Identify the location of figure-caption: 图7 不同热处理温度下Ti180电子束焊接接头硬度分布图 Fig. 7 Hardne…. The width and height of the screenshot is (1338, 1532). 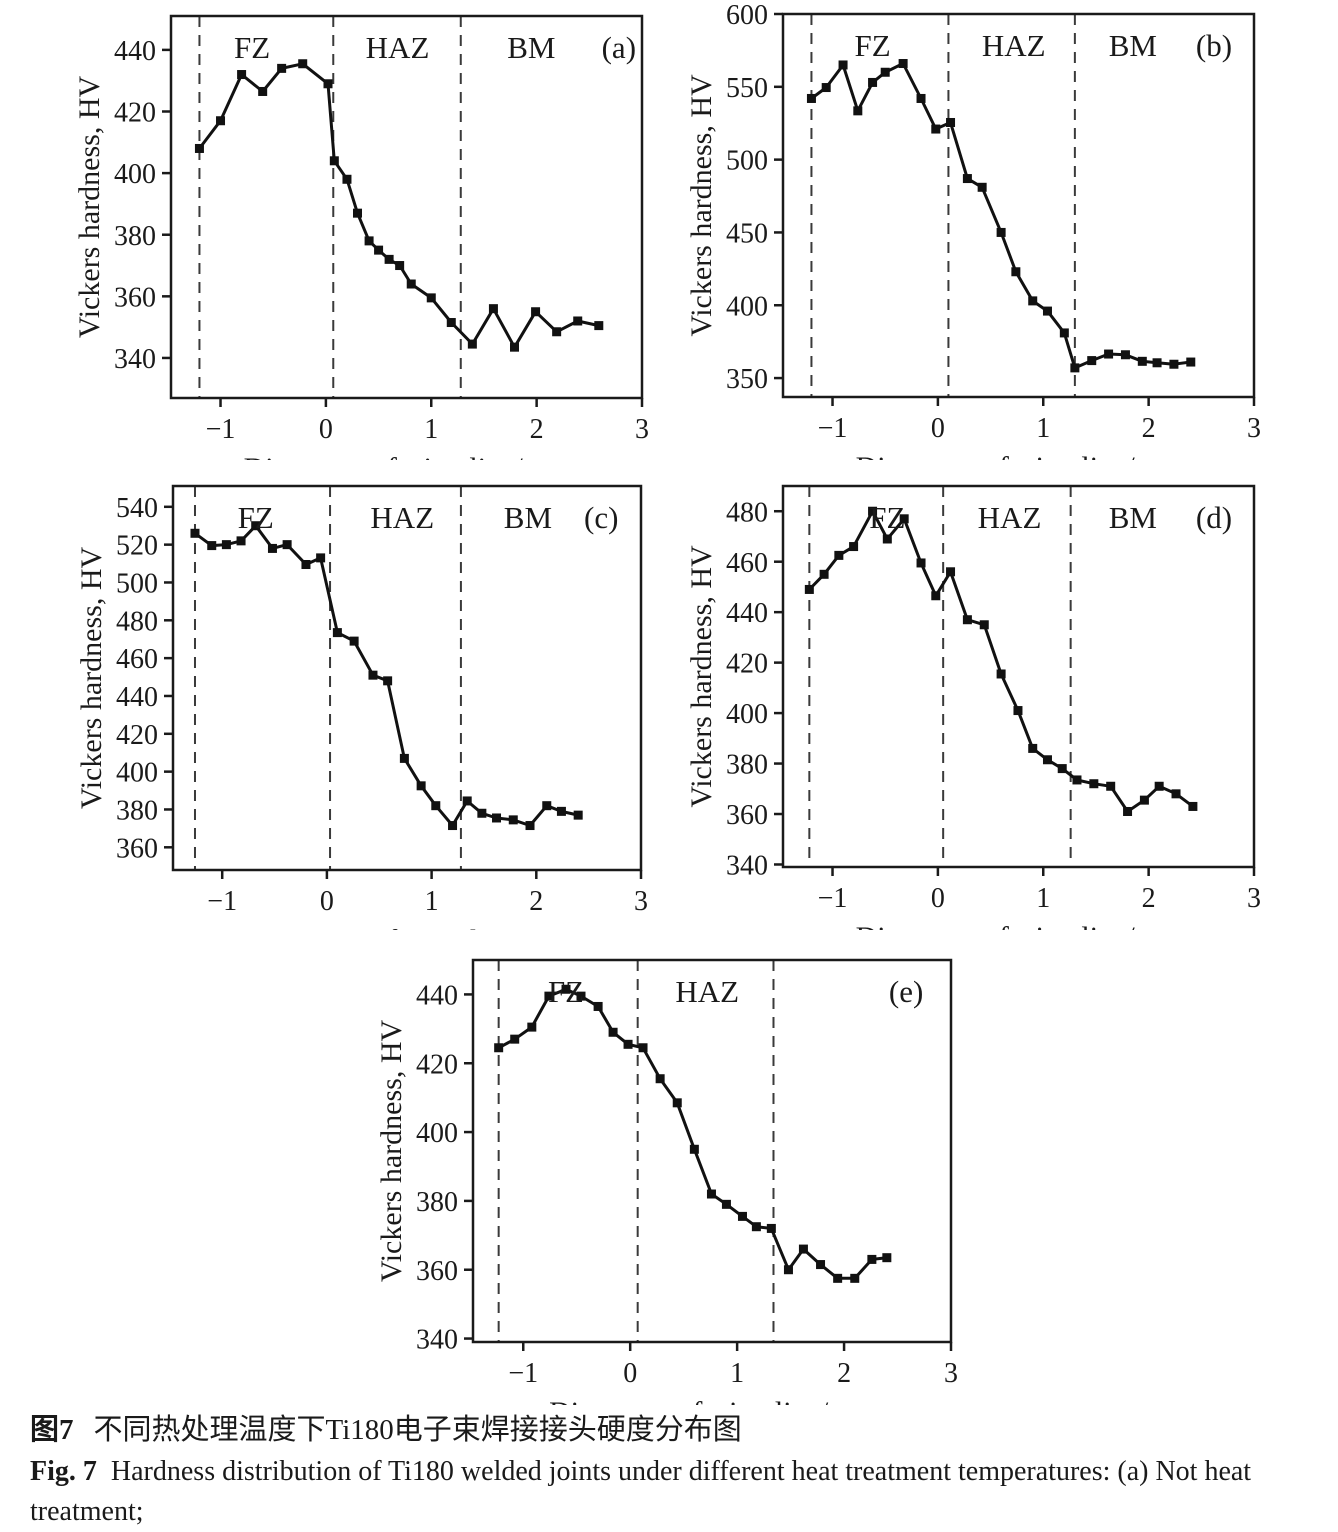
(676, 1470).